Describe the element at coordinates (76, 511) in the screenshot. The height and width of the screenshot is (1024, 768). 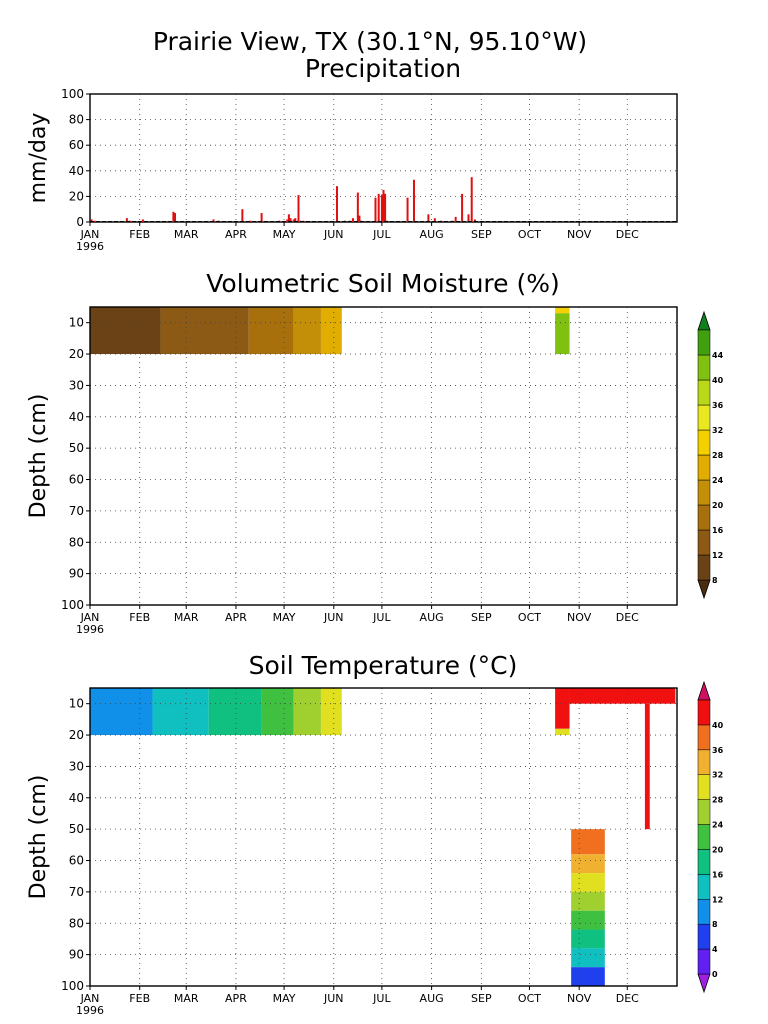
I see `y-tick-label: 70` at that location.